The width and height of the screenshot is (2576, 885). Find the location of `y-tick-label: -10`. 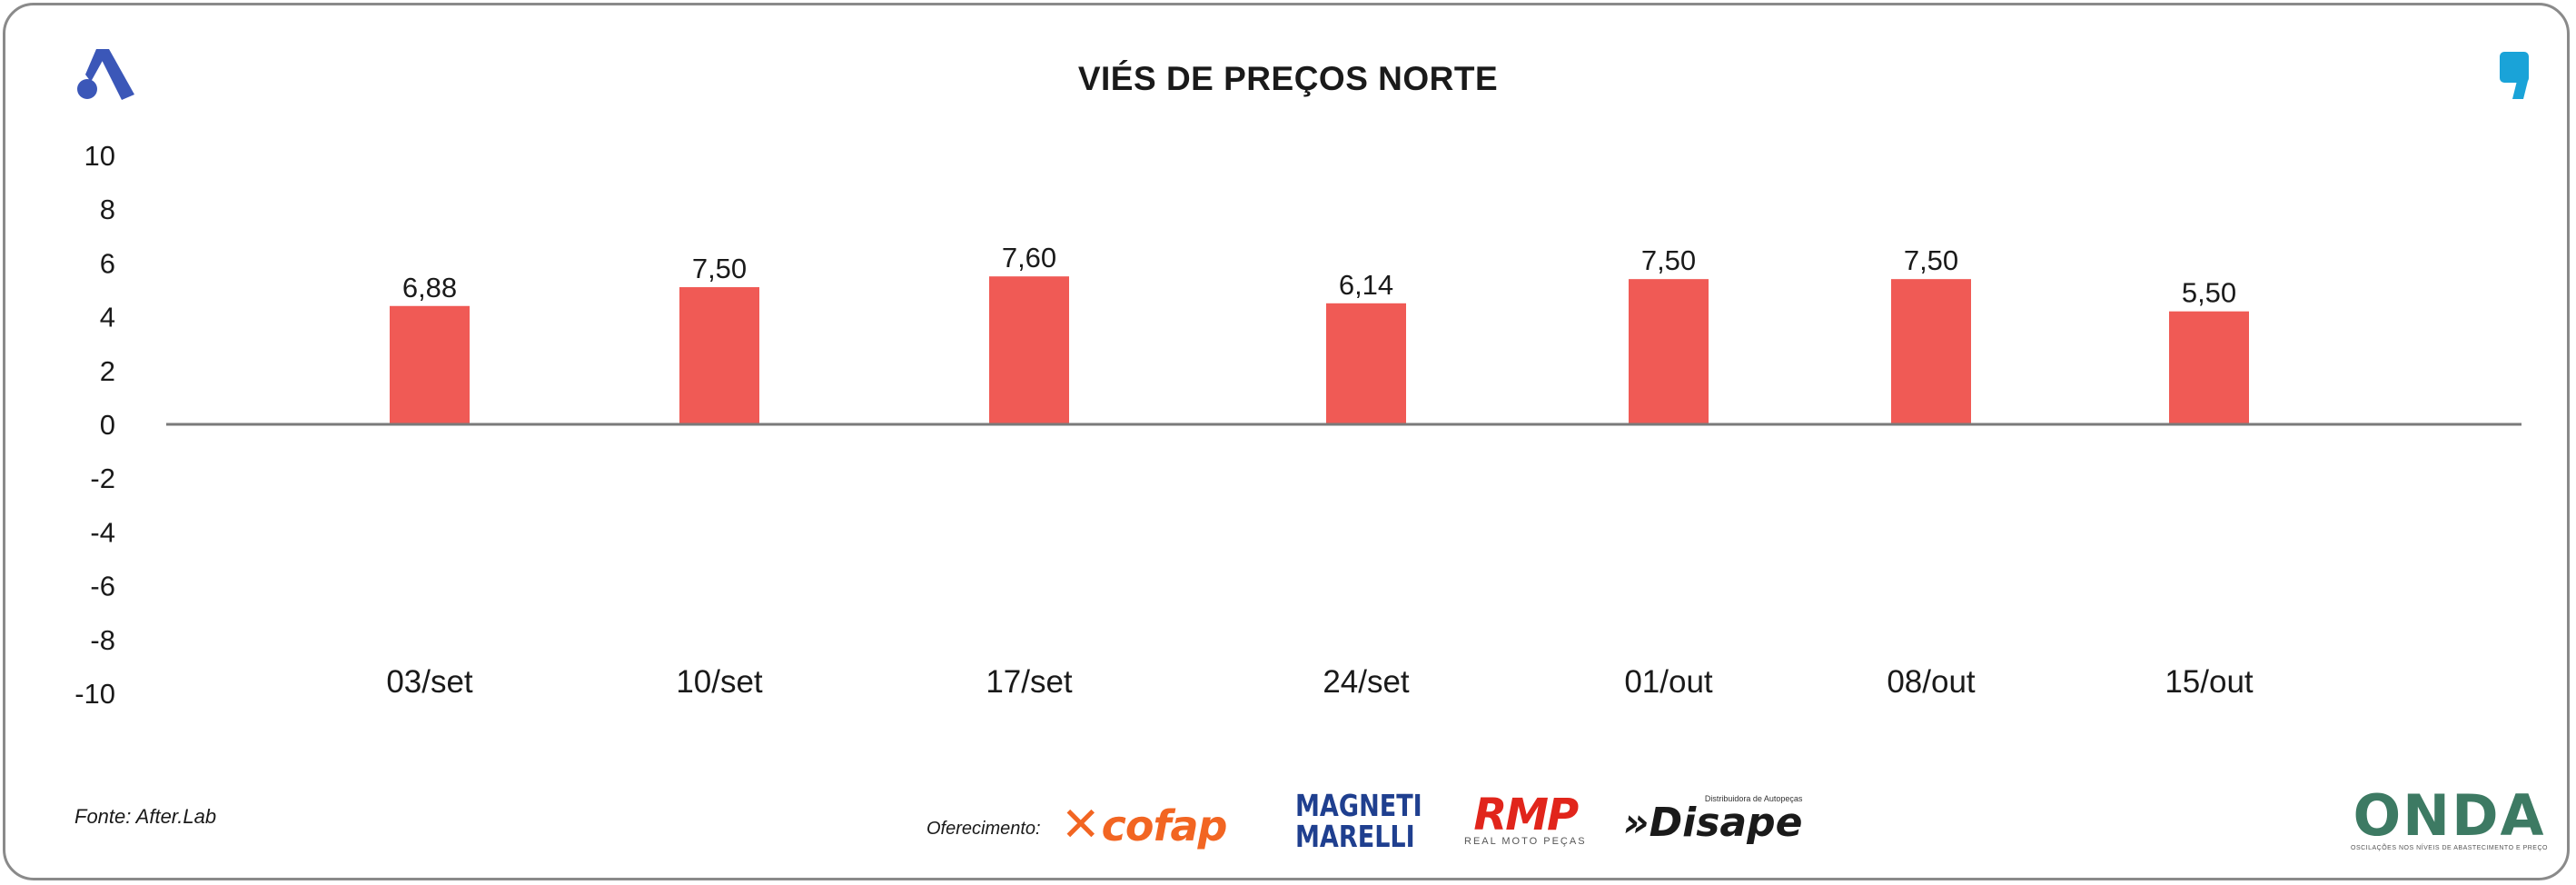

y-tick-label: -10 is located at coordinates (94, 694).